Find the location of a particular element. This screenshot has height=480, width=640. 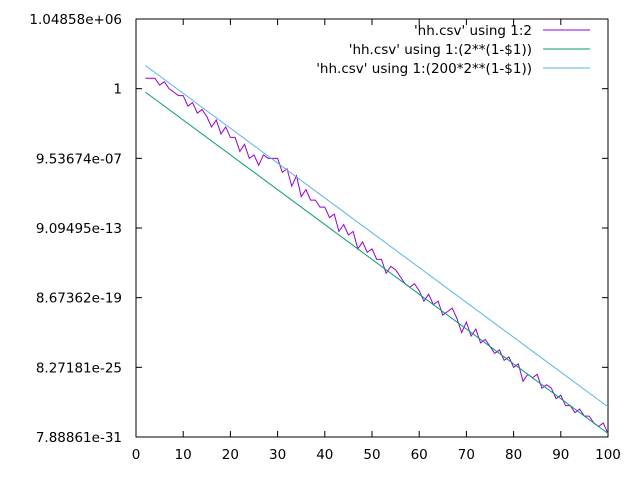

x-tick-label: 10 is located at coordinates (183, 455).